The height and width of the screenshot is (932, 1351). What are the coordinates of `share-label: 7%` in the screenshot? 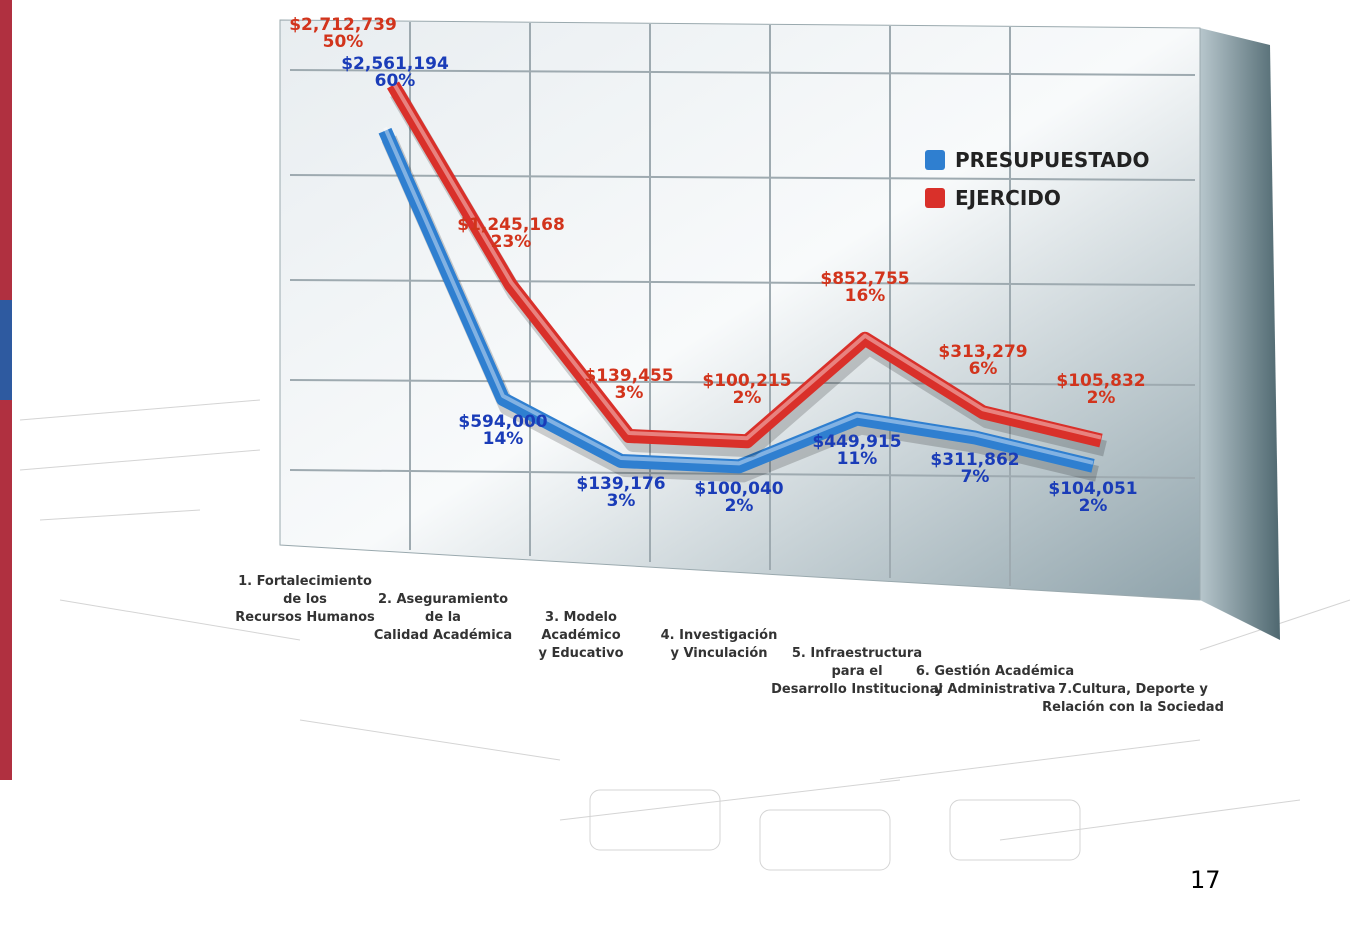 It's located at (975, 477).